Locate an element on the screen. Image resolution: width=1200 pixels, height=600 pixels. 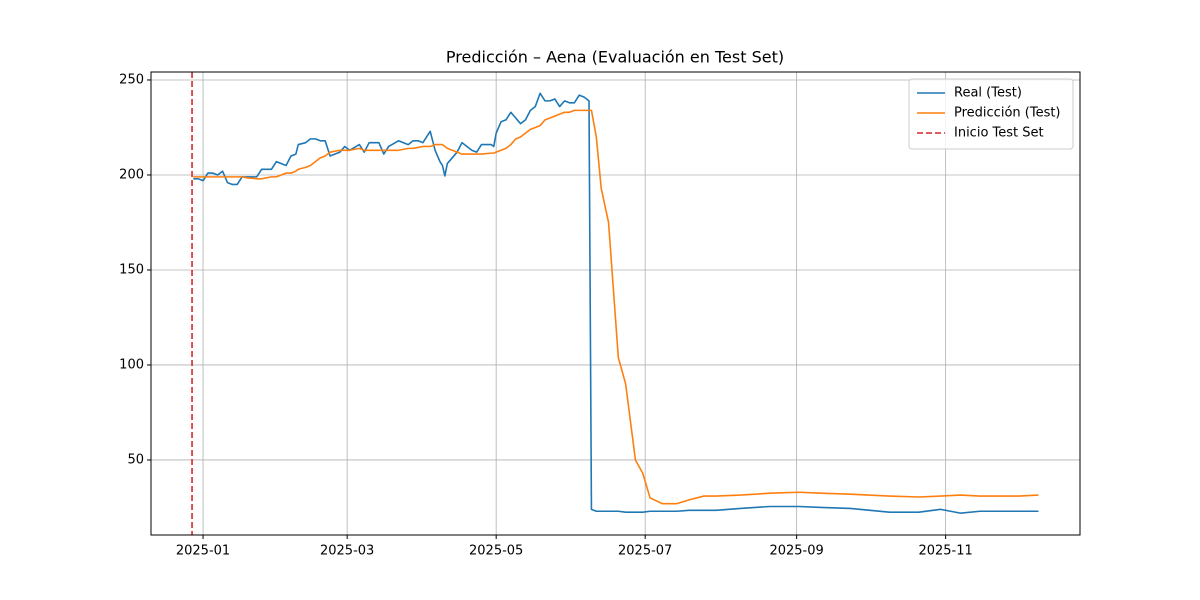
y-tick-label: 50 is located at coordinates (135, 459).